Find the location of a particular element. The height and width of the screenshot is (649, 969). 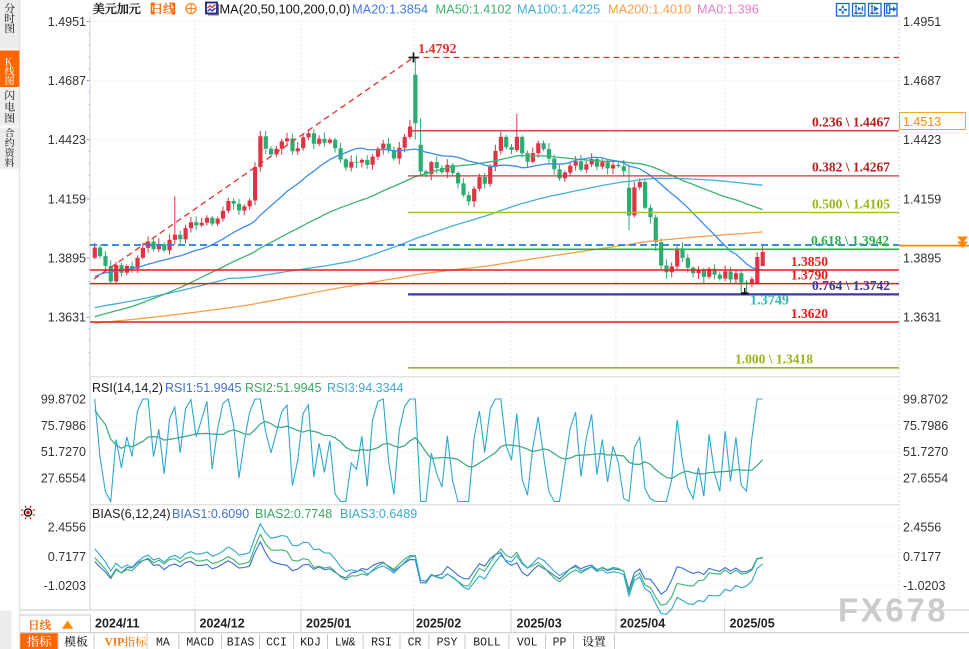

svg-text: KDJ is located at coordinates (310, 643).